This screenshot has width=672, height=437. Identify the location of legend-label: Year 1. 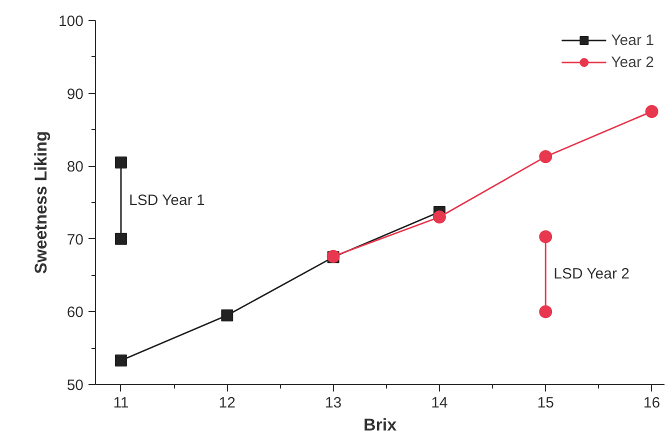
(632, 40).